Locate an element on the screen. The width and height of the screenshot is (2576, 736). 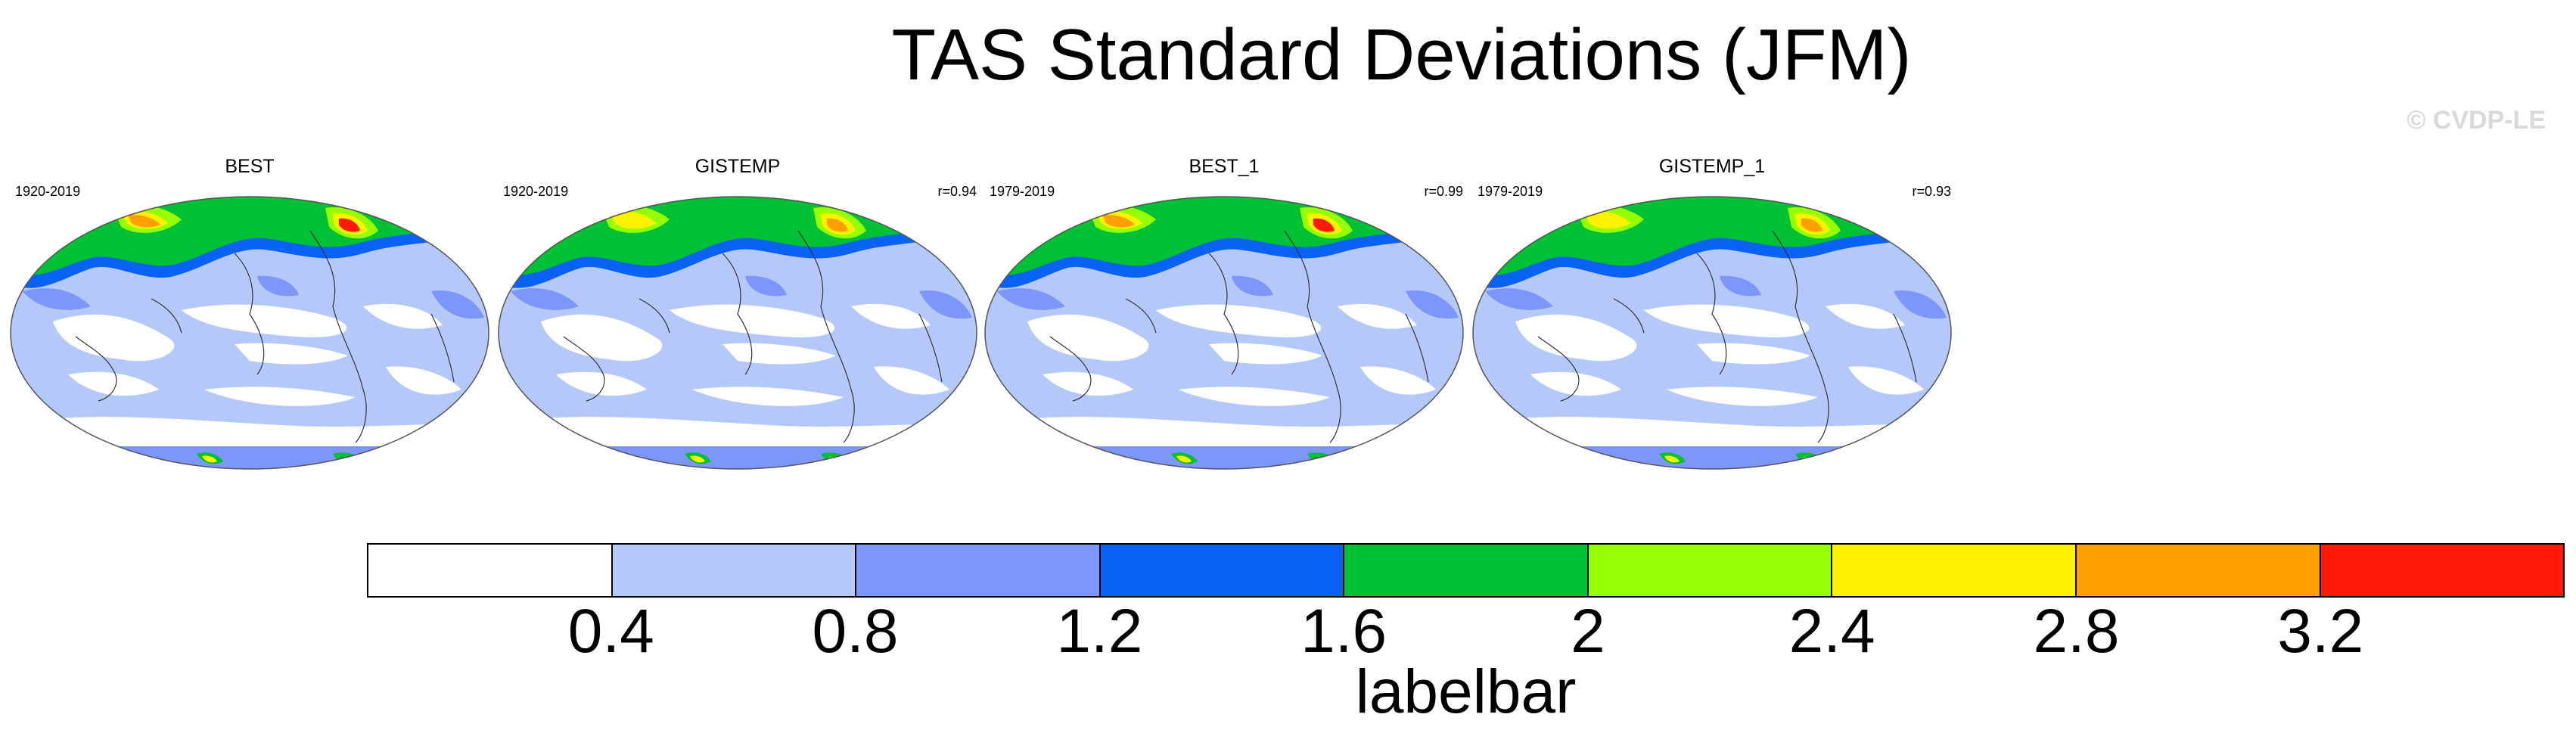
panel-correlation: r=0.94 is located at coordinates (957, 191).